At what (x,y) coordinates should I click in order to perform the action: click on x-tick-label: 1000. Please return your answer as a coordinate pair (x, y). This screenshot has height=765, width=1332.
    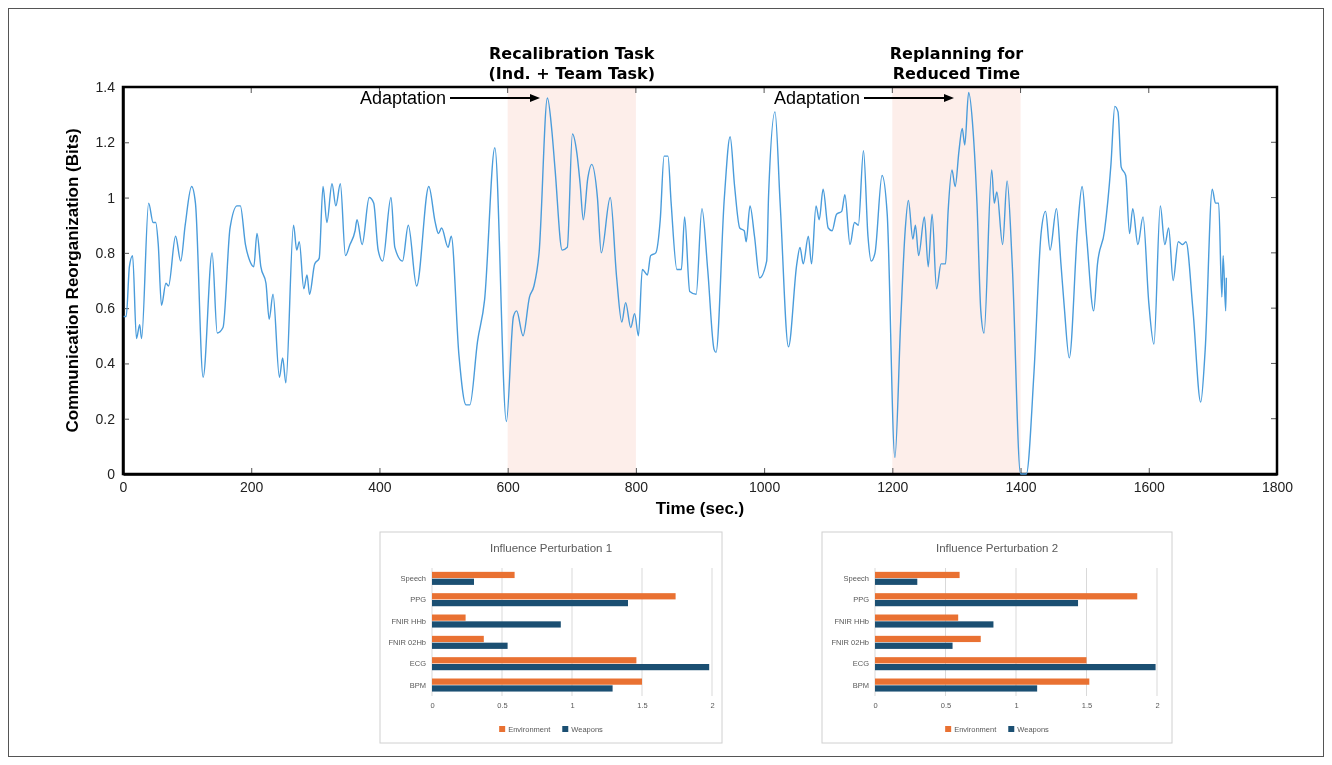
    Looking at the image, I should click on (765, 486).